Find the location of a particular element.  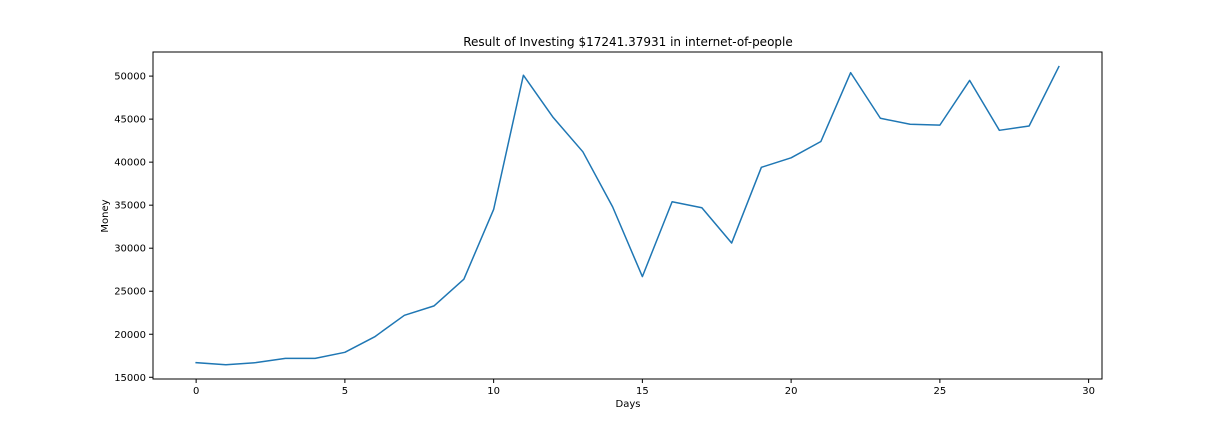

x-axis-label: Days is located at coordinates (628, 404).